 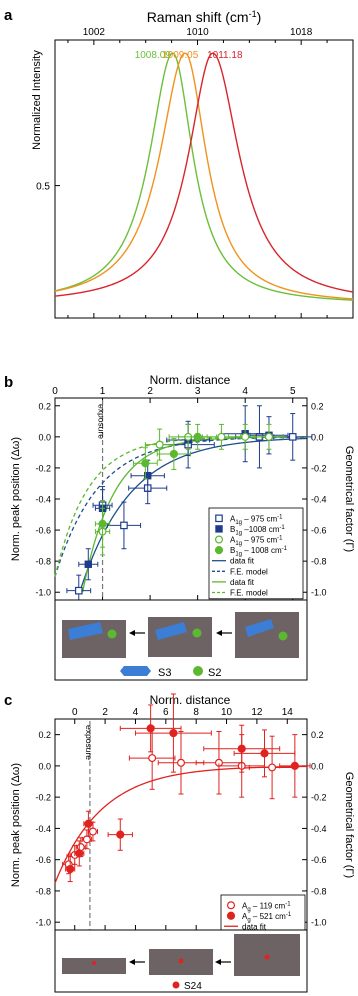 I want to click on x-tick-label: 3, so click(x=198, y=391).